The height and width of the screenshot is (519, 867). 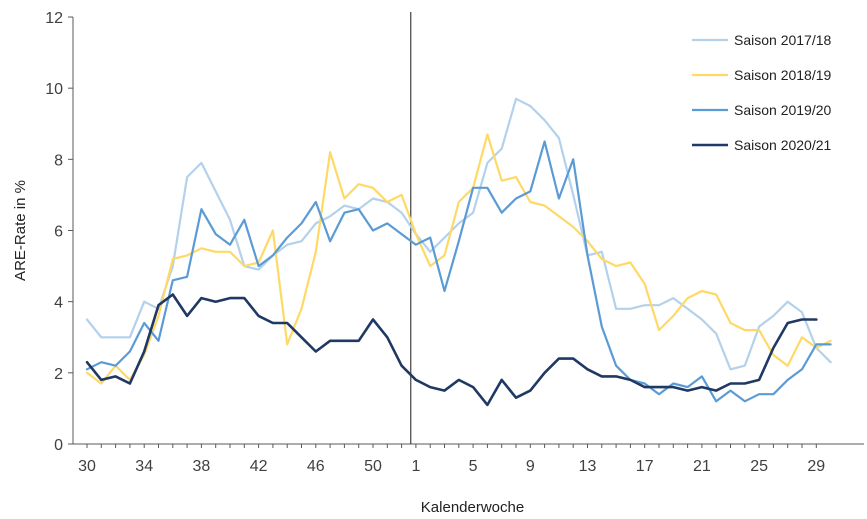 What do you see at coordinates (259, 466) in the screenshot?
I see `x-tick-label: 42` at bounding box center [259, 466].